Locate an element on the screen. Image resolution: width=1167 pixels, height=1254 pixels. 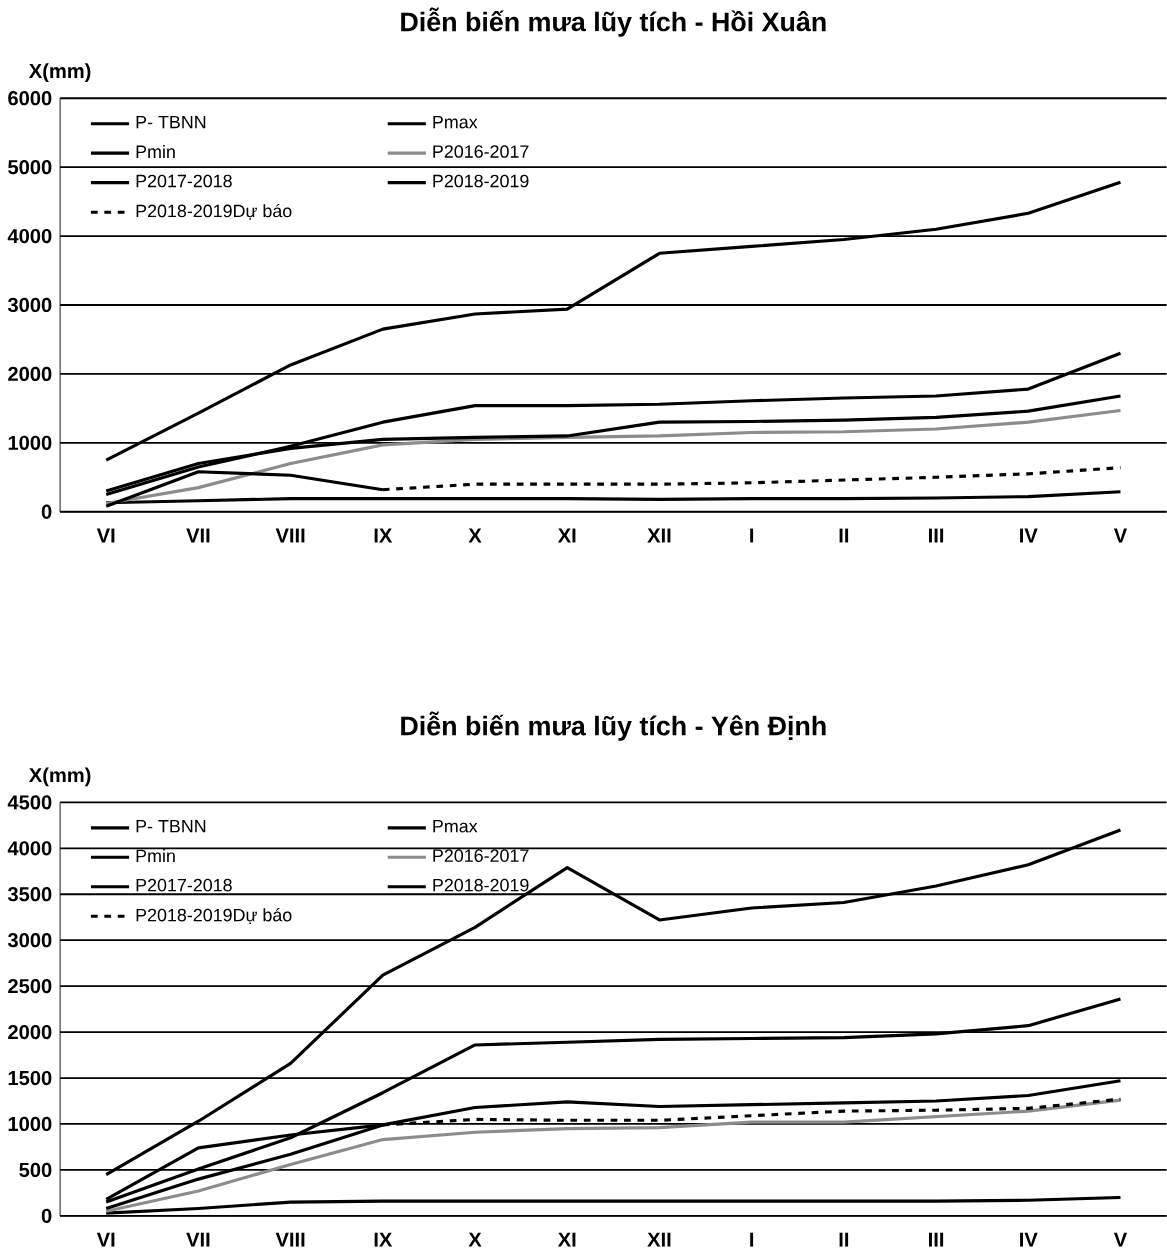
chart-title: Diễn biến mưa lũy tích - Yên Định is located at coordinates (613, 726).